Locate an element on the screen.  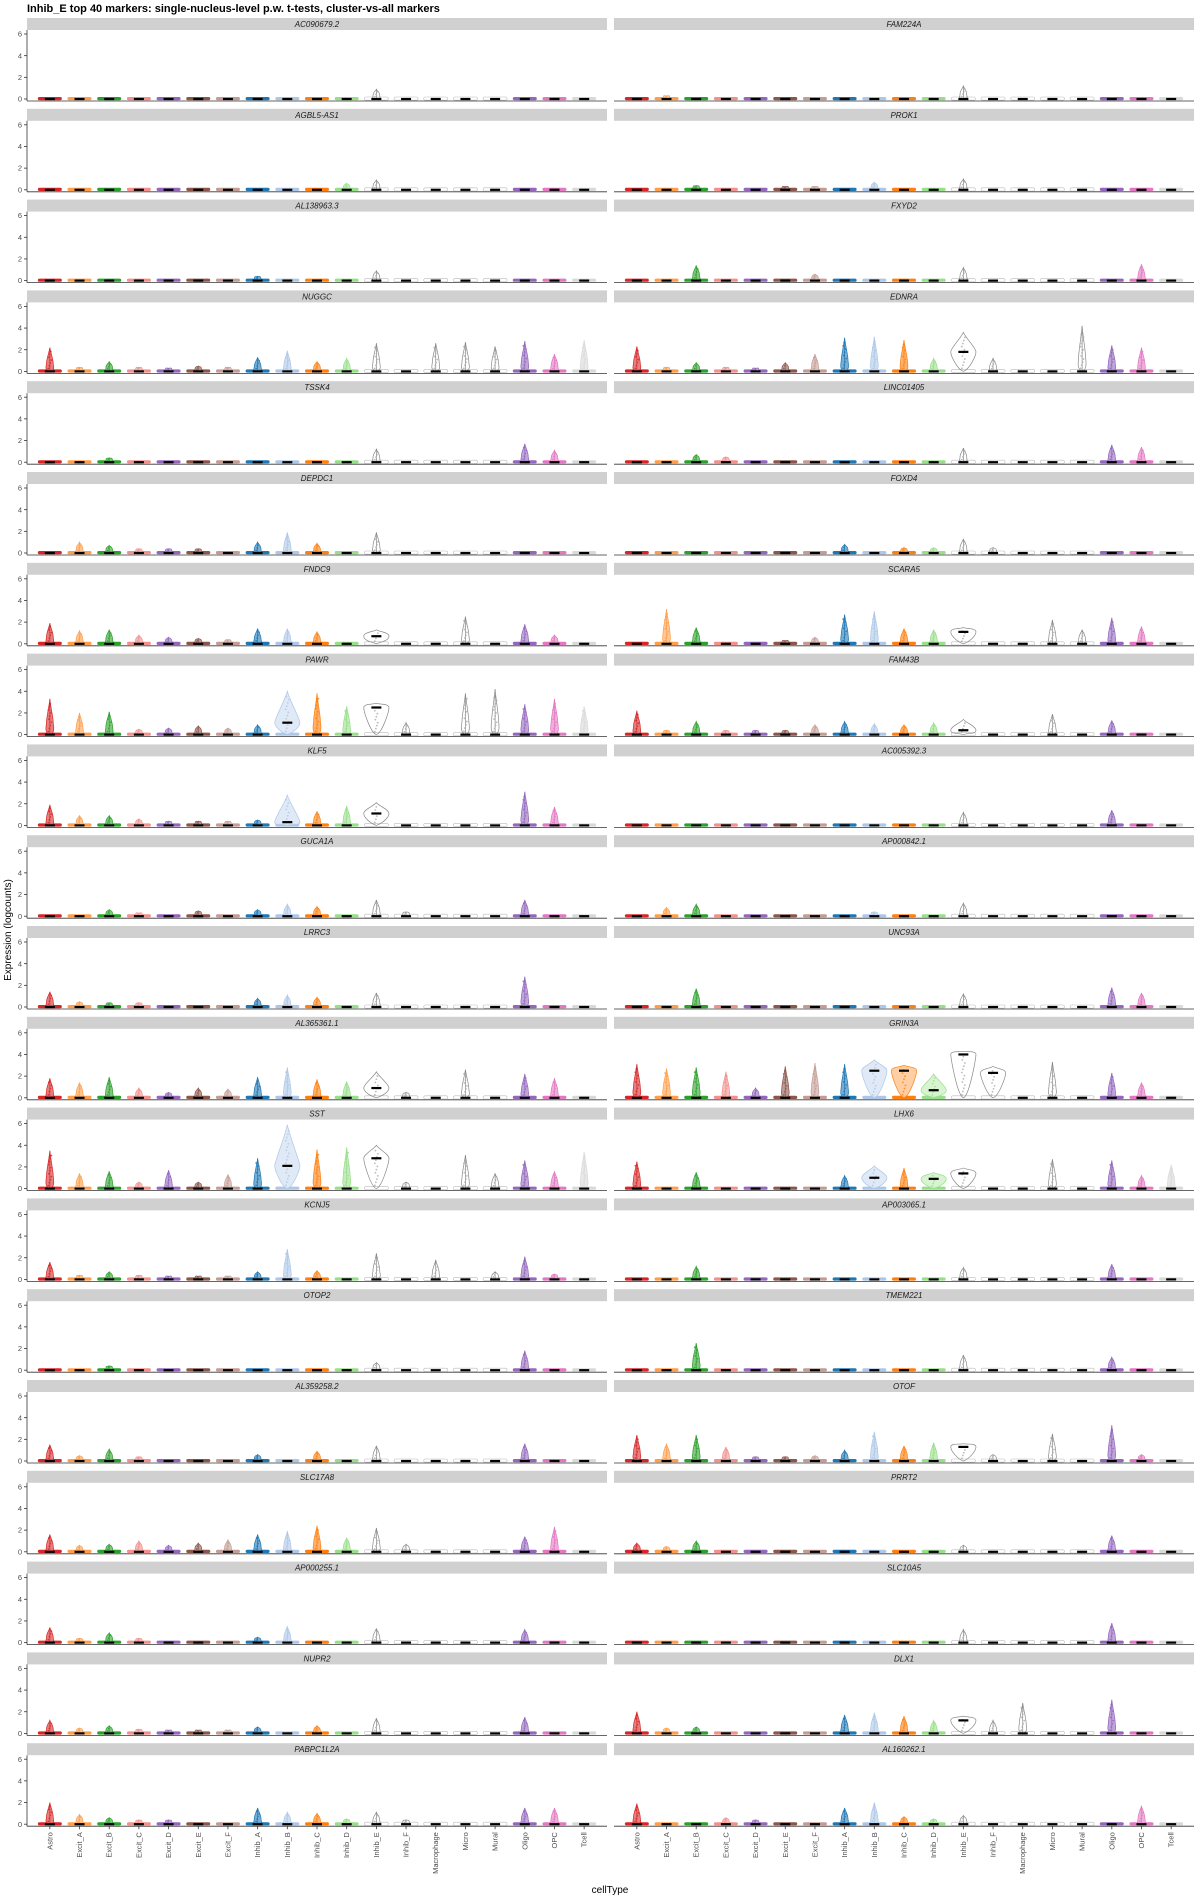
panel-fxyd2: FXYD2 is located at coordinates (904, 241).